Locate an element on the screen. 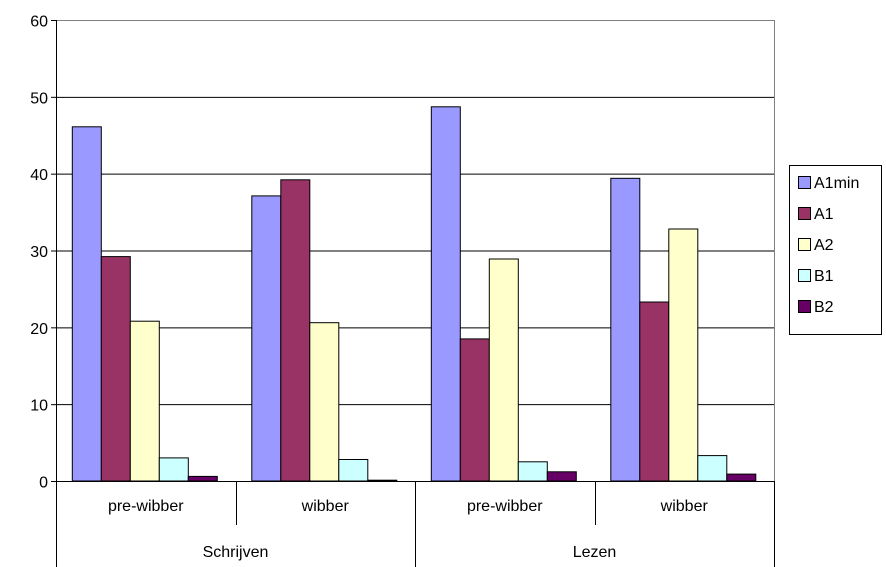  legend-swatch-a1min is located at coordinates (804, 182).